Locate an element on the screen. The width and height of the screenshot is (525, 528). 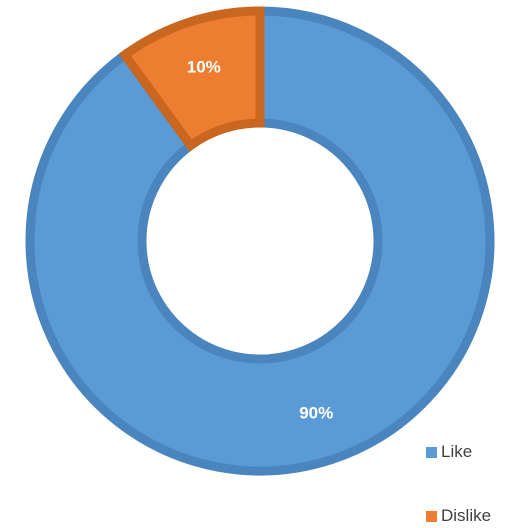
slice-label-like: 90% is located at coordinates (316, 413).